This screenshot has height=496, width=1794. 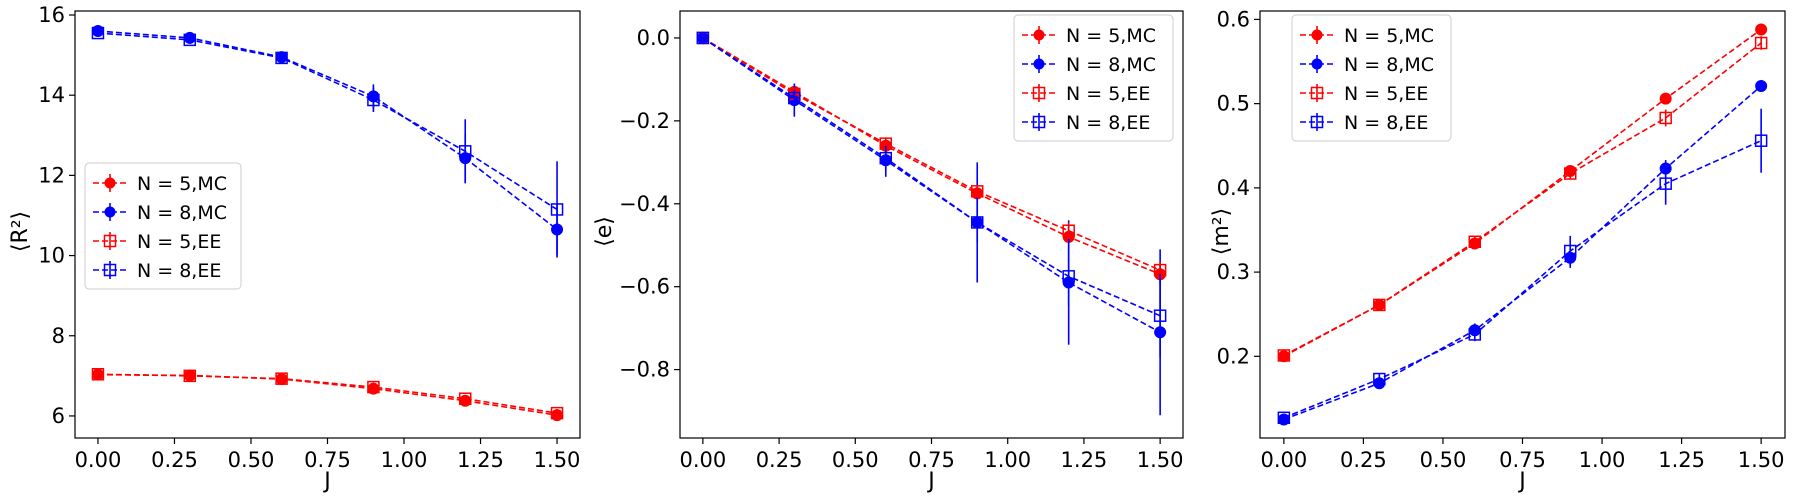 What do you see at coordinates (58, 416) in the screenshot?
I see `y-tick-label: 6` at bounding box center [58, 416].